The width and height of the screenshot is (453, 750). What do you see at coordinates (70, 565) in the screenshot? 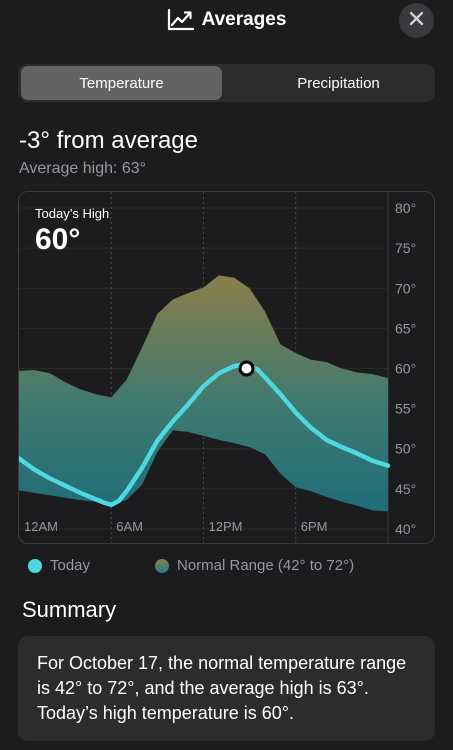
I see `legend-today-label: Today` at bounding box center [70, 565].